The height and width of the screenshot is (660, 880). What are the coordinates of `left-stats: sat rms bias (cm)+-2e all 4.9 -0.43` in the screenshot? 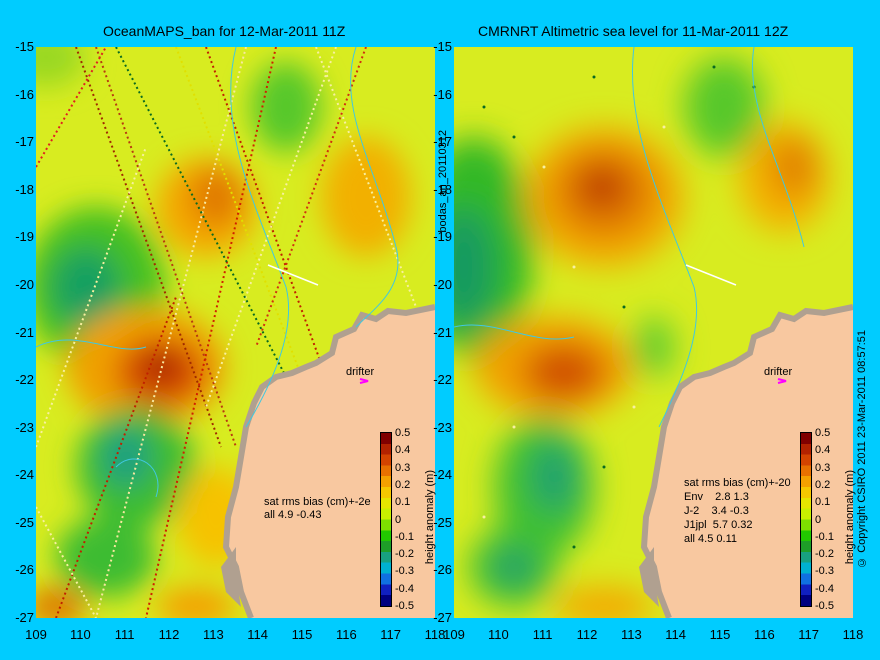 It's located at (317, 508).